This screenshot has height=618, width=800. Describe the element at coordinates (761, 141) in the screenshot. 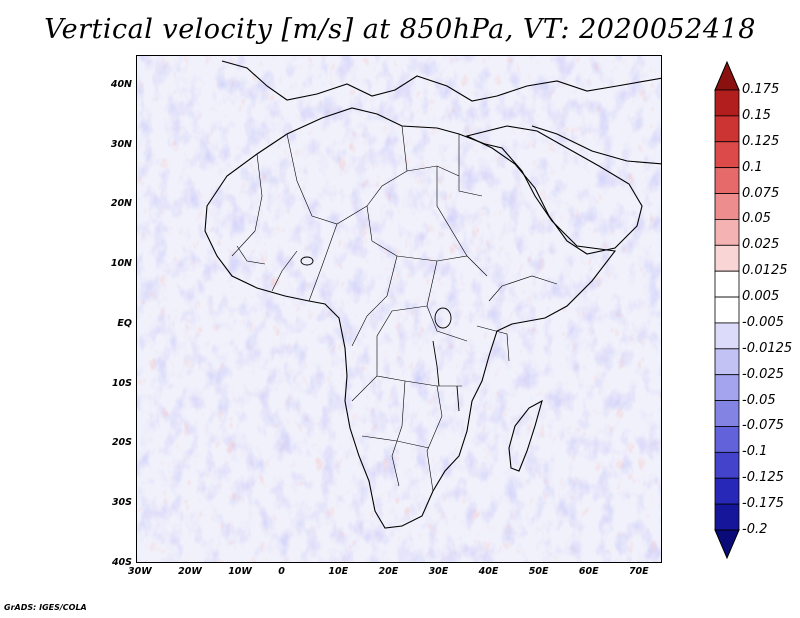

I see `colorbar-label: 0.125` at that location.